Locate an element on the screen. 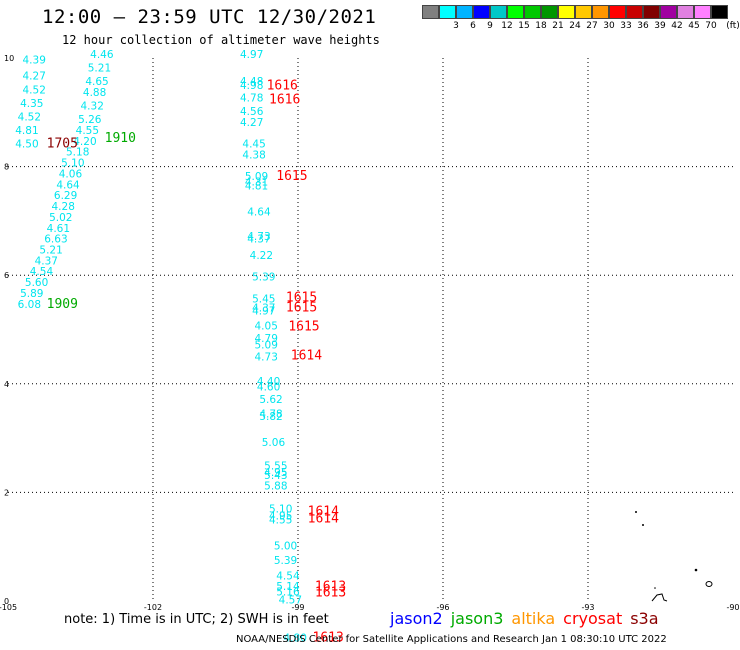 Image resolution: width=740 pixels, height=650 pixels. legend-label: 15 is located at coordinates (524, 26).